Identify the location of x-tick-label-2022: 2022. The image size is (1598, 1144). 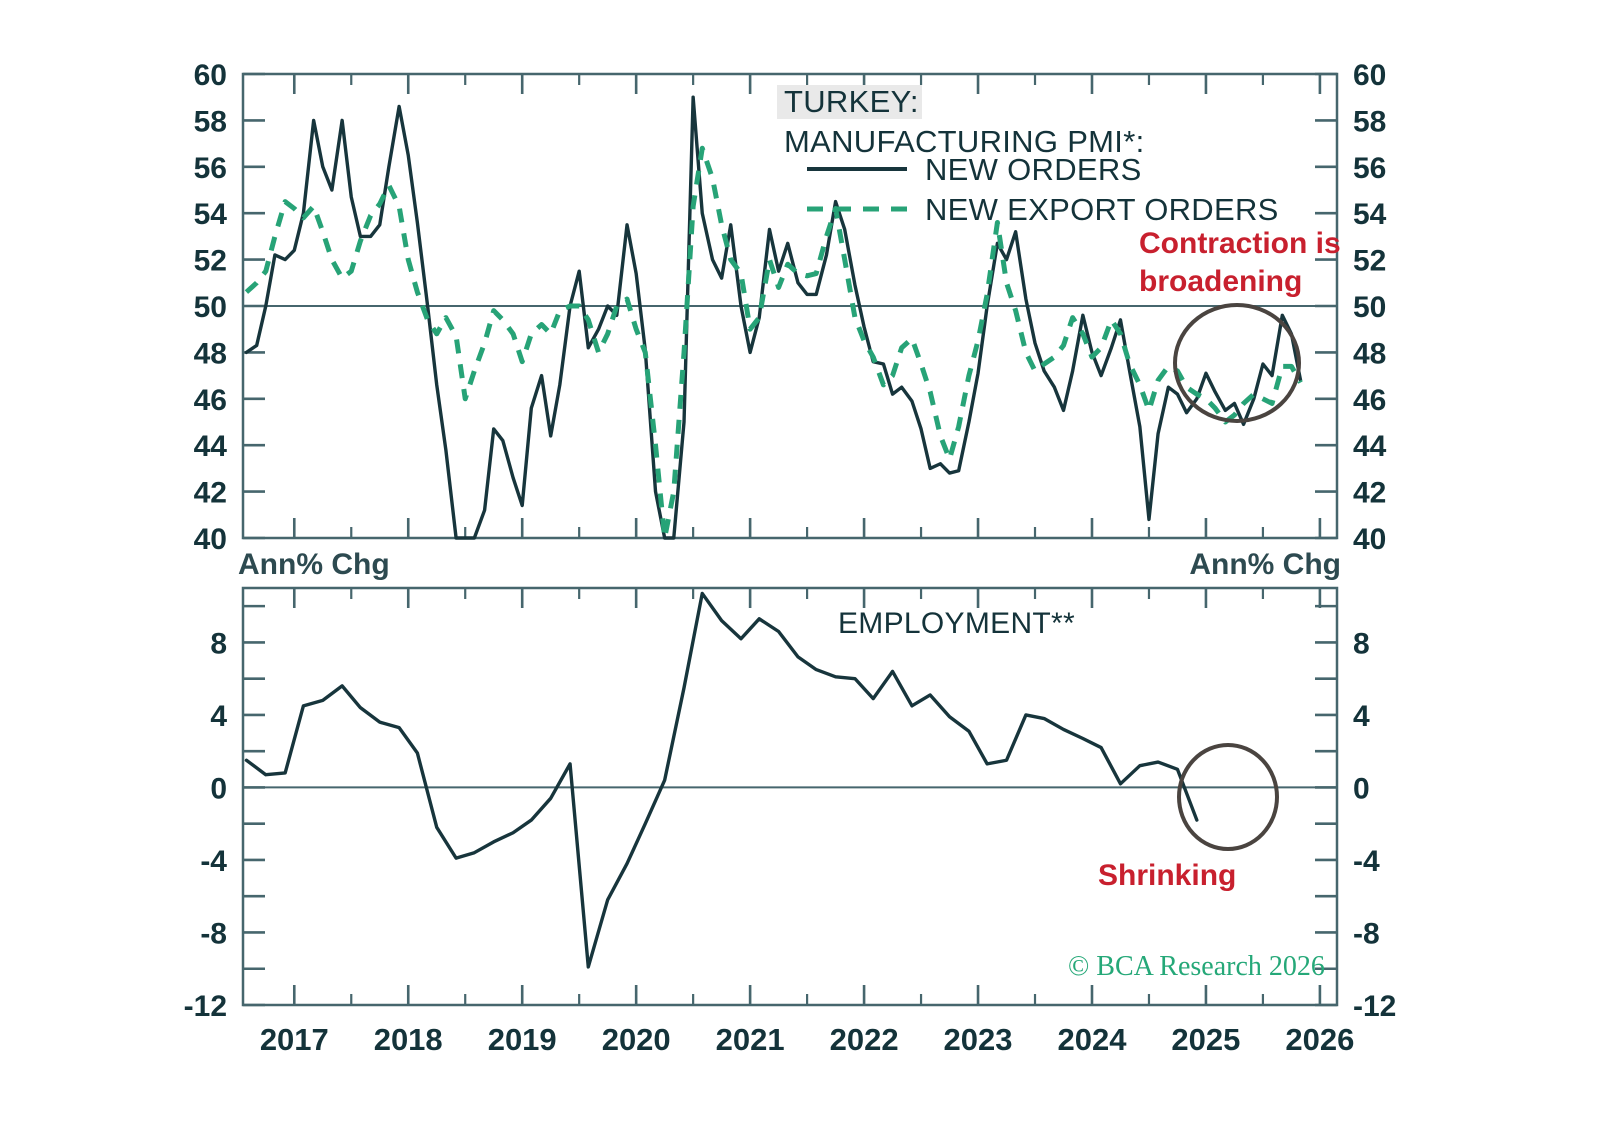
(864, 1039).